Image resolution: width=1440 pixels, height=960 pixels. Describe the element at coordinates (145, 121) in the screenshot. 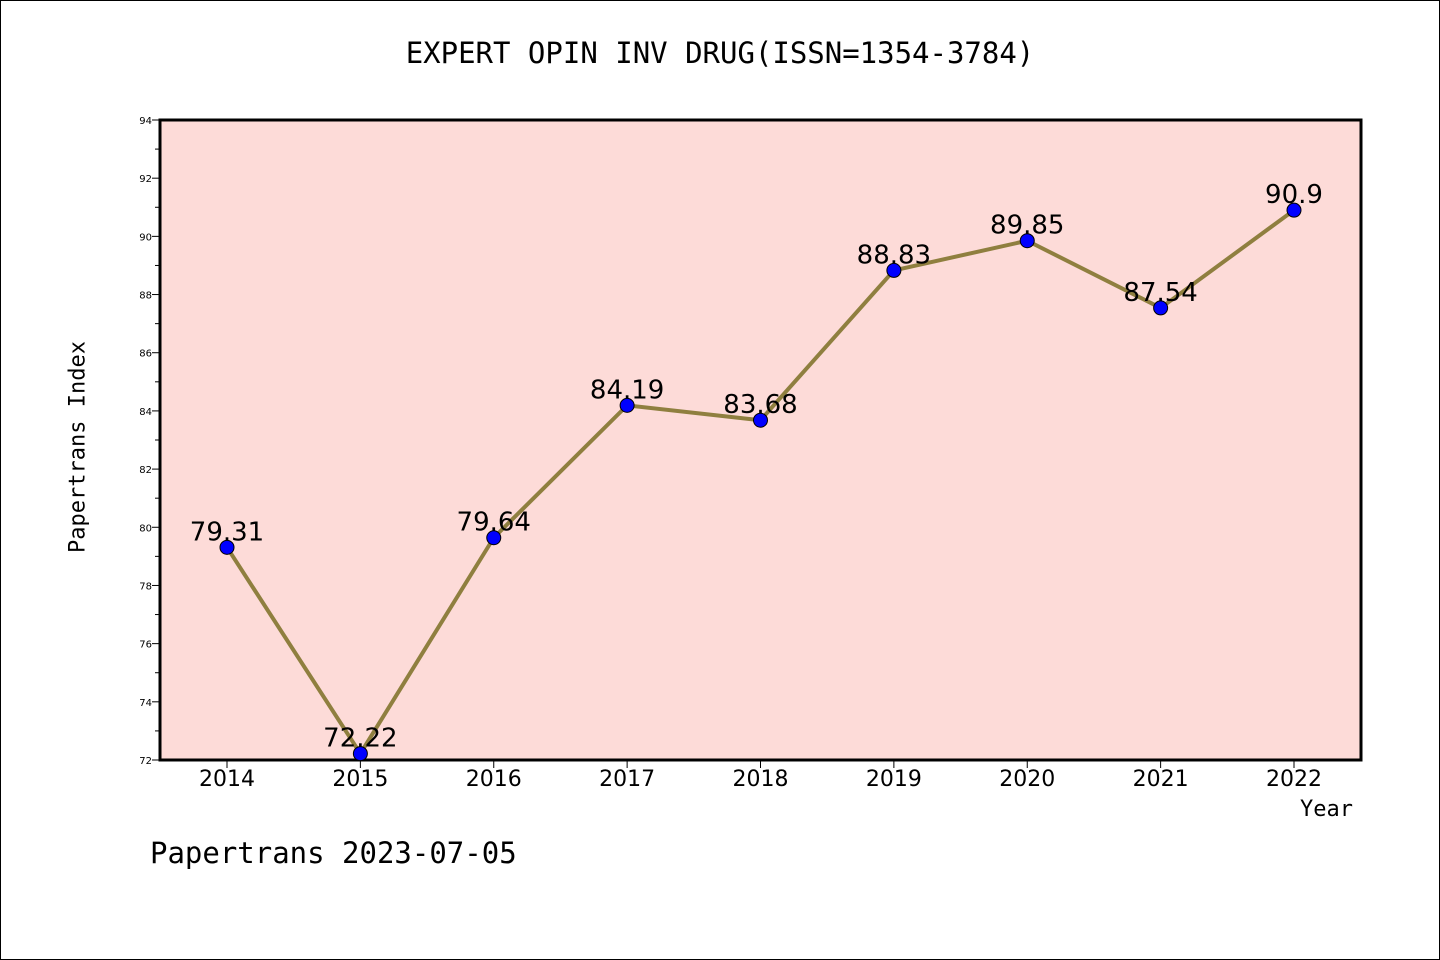

I see `y-tick-label: 94` at that location.